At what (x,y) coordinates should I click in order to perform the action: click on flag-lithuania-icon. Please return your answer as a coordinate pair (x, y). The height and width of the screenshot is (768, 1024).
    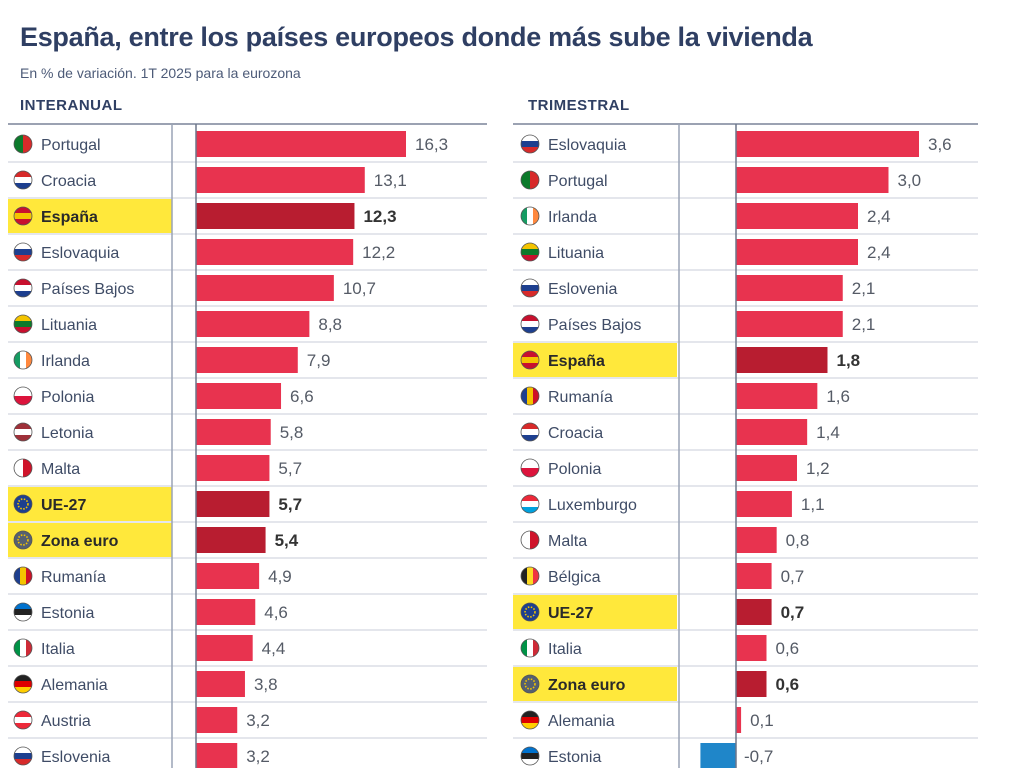
    Looking at the image, I should click on (23, 324).